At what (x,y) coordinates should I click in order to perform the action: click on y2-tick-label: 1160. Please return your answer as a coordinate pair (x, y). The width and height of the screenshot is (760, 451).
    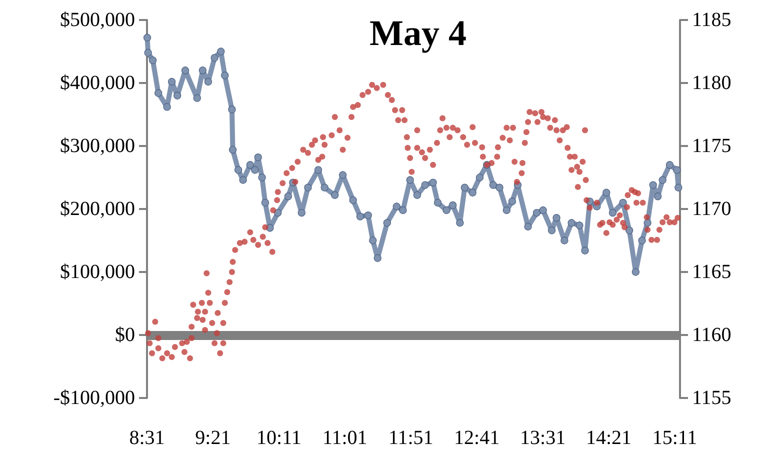
    Looking at the image, I should click on (712, 335).